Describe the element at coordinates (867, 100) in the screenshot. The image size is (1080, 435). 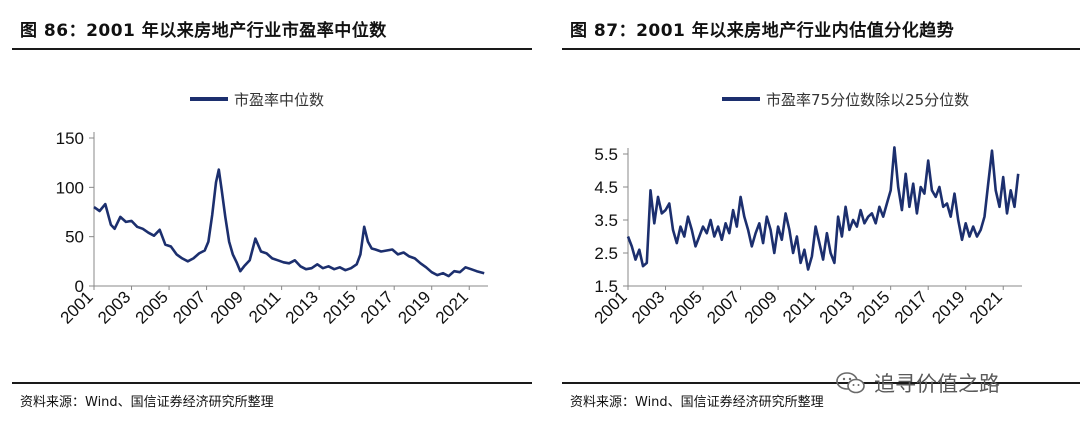
I see `legend-label: 市盈率75分位数除以25分位数` at that location.